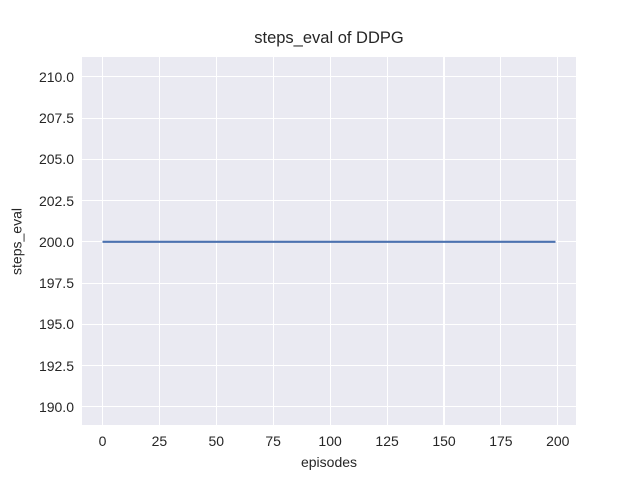  Describe the element at coordinates (558, 441) in the screenshot. I see `x-tick-label-200: 200` at that location.